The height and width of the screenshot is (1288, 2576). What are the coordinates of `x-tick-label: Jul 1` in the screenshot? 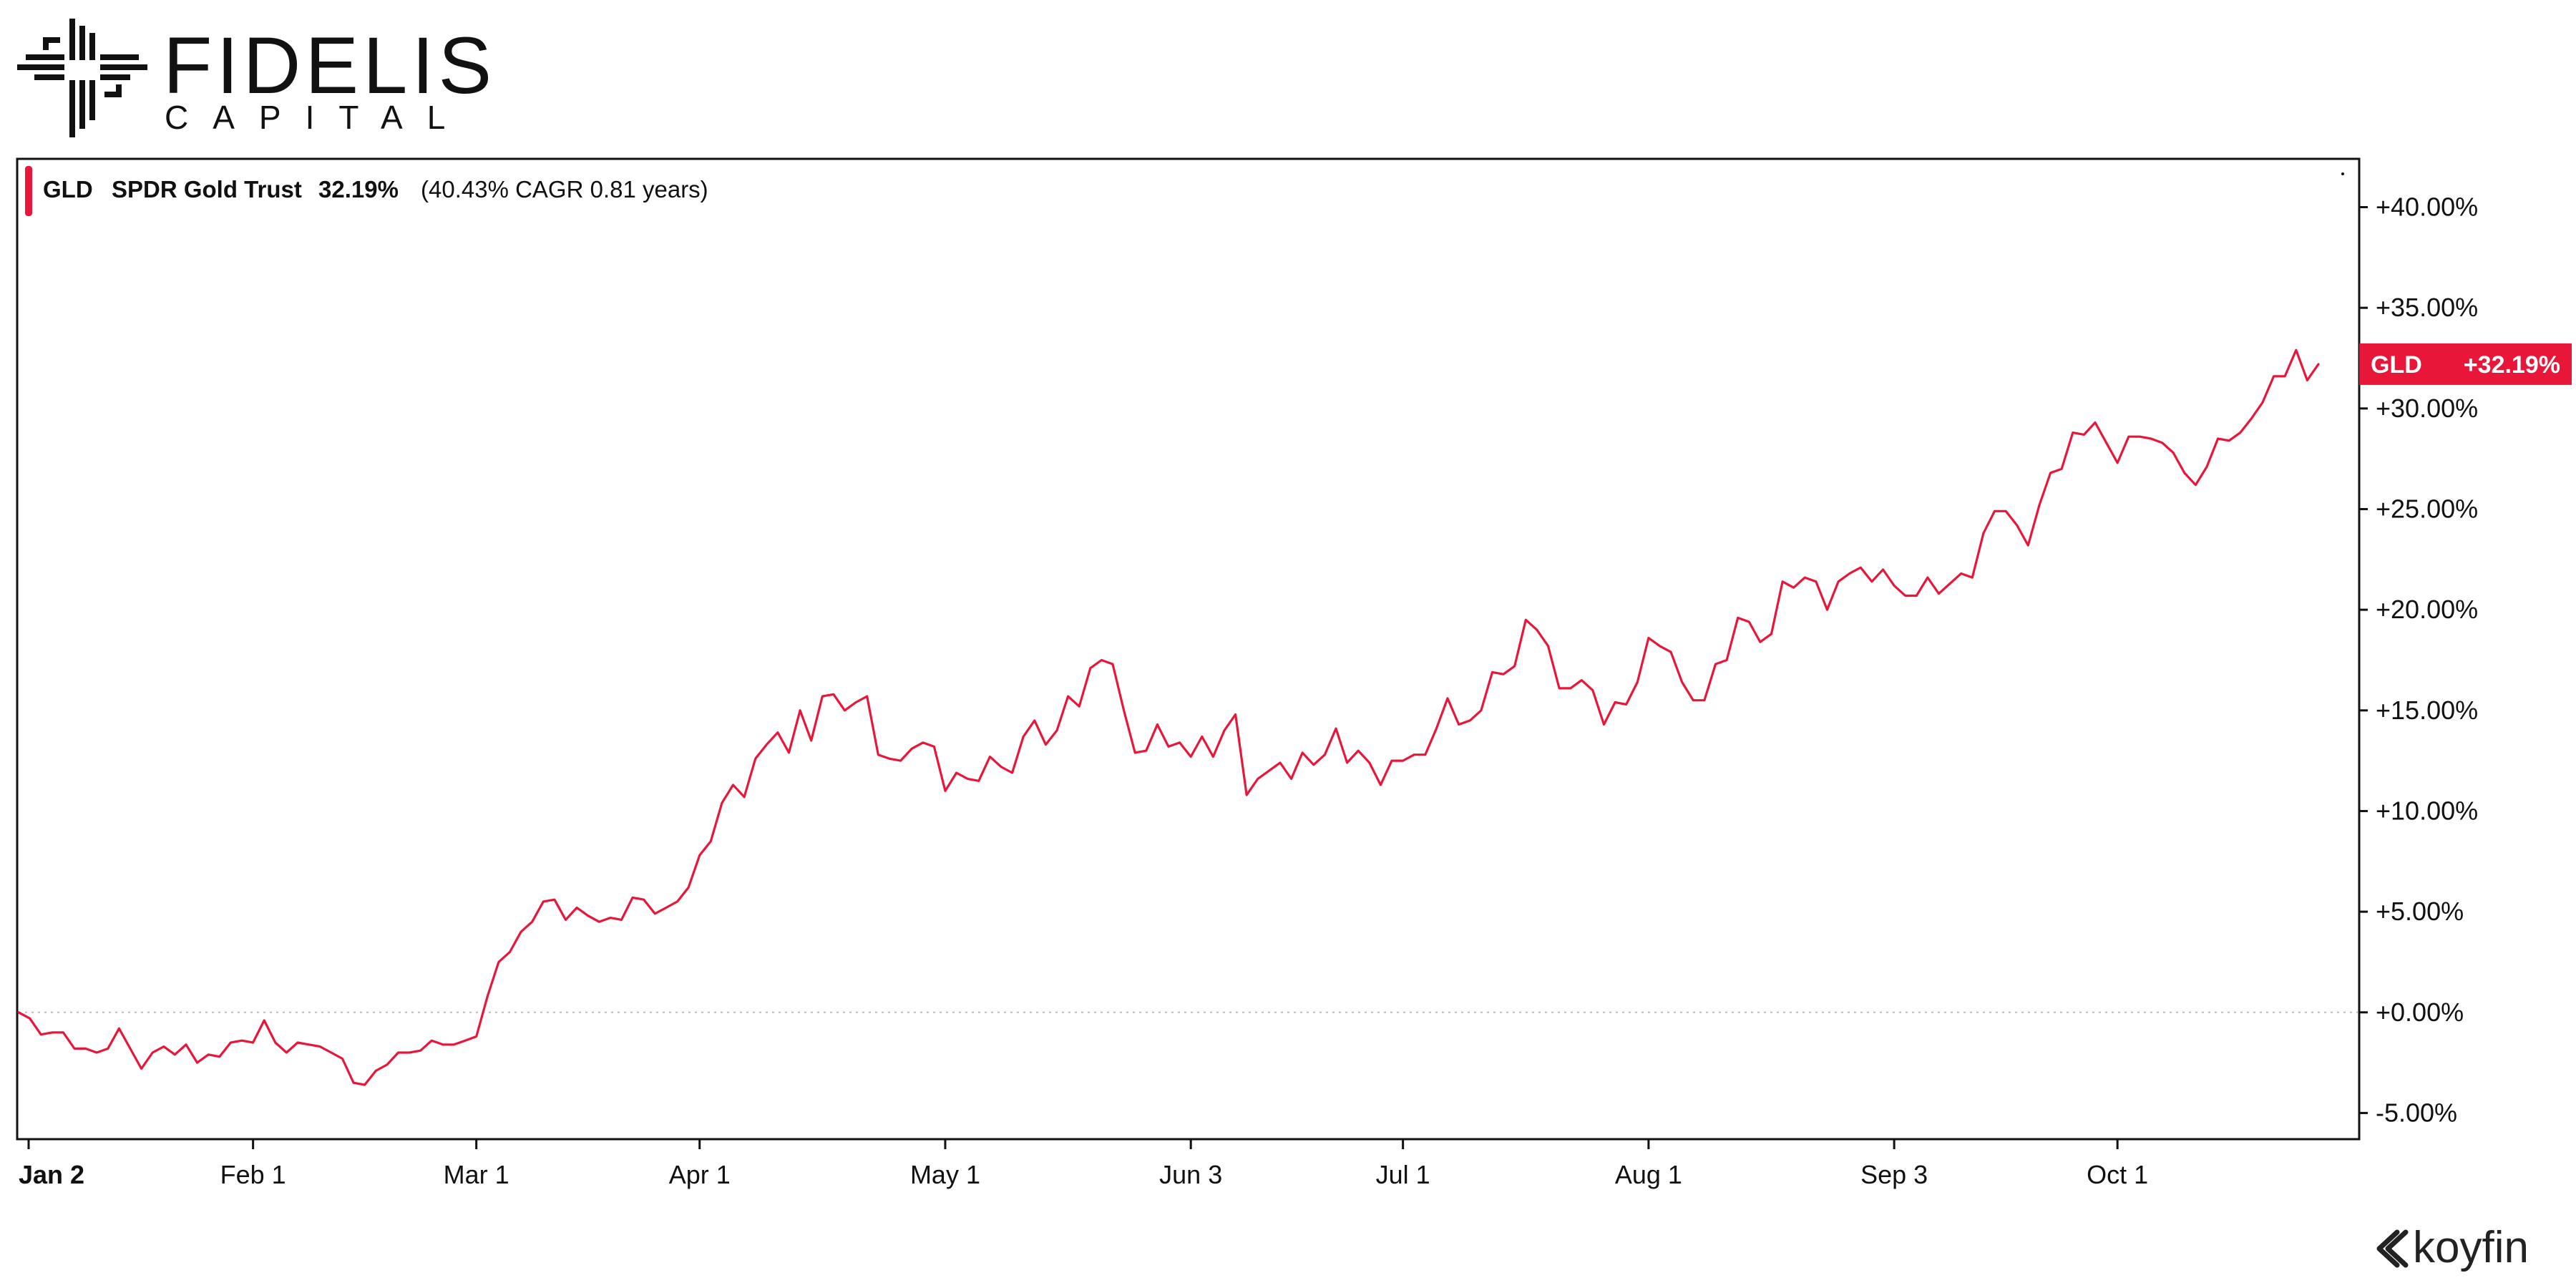 It's located at (1403, 1174).